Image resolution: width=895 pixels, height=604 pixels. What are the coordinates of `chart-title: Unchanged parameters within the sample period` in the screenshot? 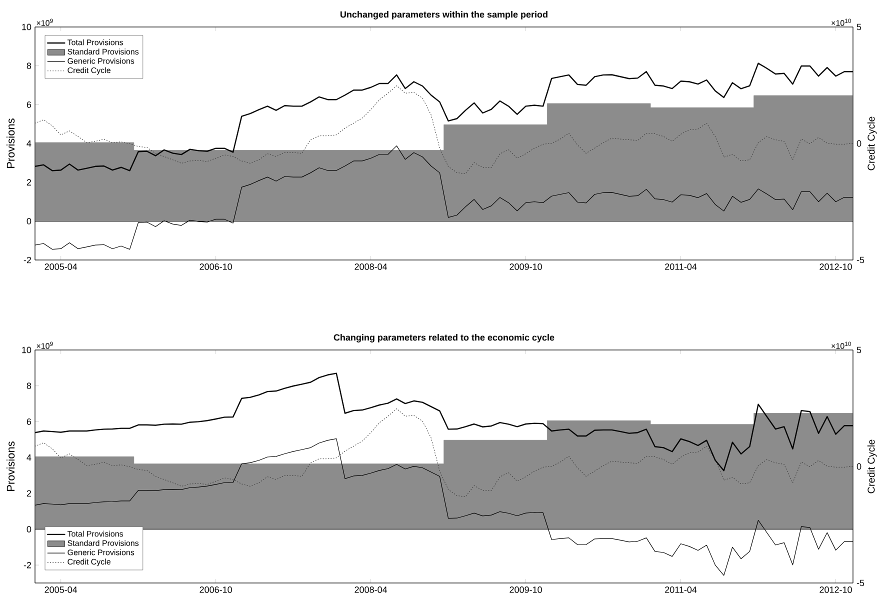 It's located at (444, 15).